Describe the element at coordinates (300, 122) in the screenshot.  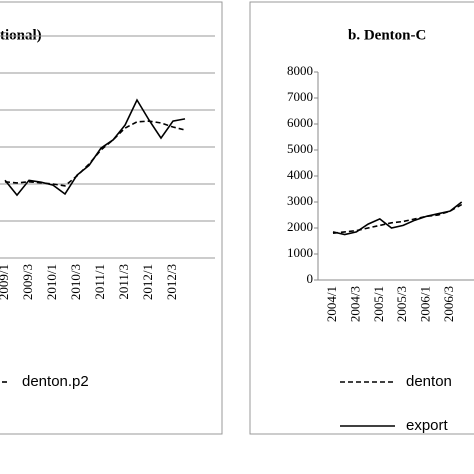
I see `y-tick-label: 6000` at that location.